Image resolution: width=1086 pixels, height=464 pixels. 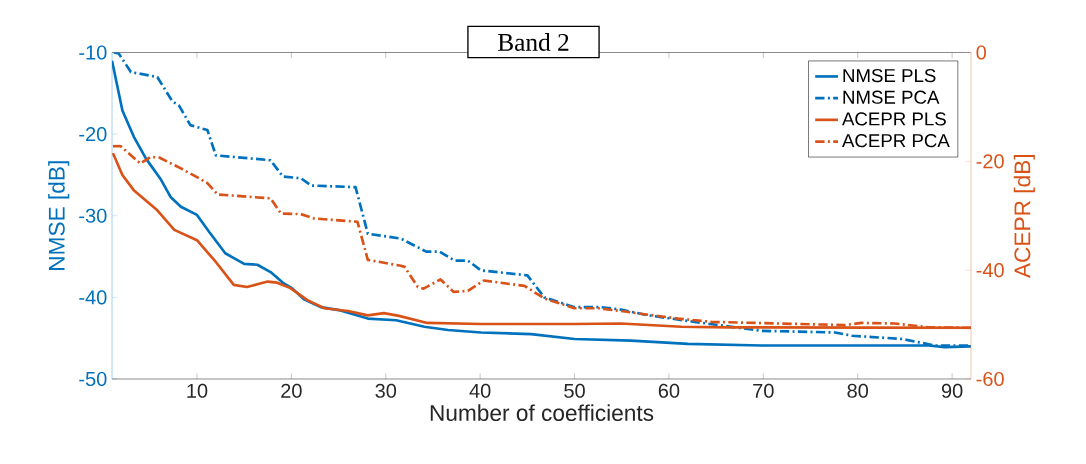 What do you see at coordinates (197, 390) in the screenshot?
I see `x-tick-label: 10` at bounding box center [197, 390].